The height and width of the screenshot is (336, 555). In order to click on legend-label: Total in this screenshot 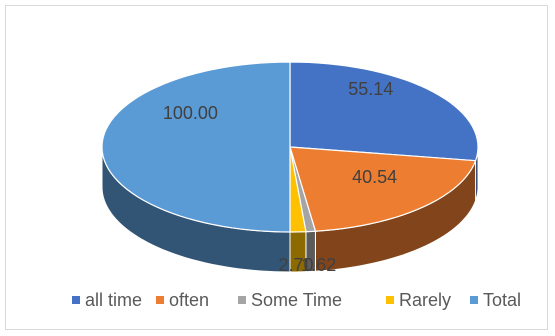, I will do `click(502, 300)`.